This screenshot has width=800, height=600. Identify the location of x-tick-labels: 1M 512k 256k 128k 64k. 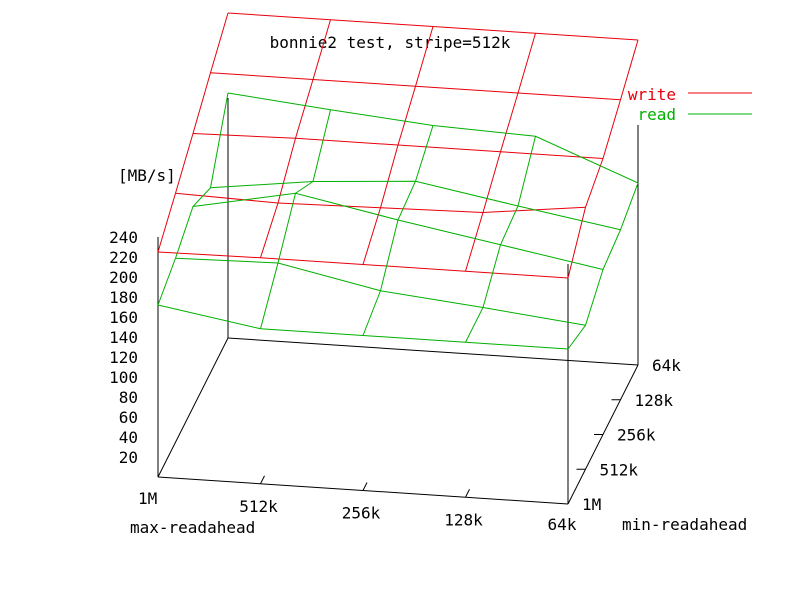
(357, 504).